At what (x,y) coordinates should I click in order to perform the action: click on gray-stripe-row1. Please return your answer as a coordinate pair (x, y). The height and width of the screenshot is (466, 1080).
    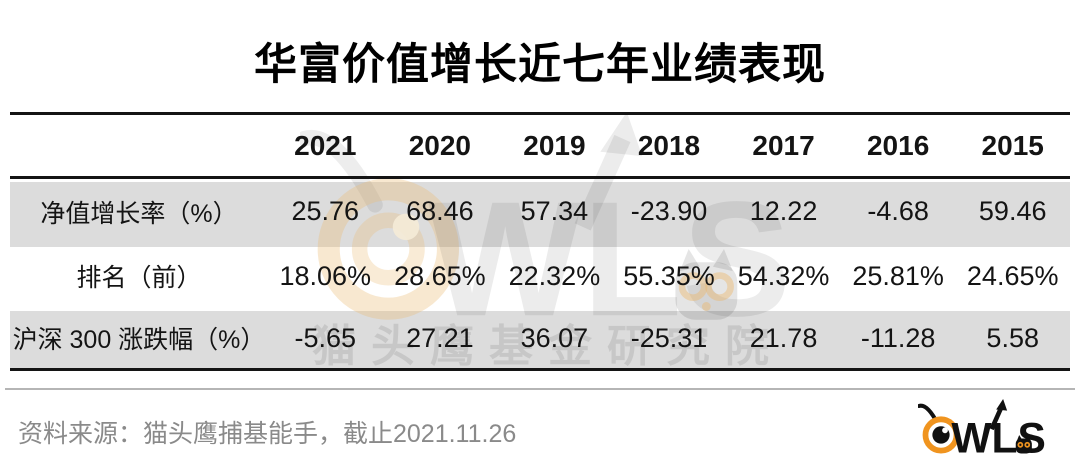
    Looking at the image, I should click on (540, 214).